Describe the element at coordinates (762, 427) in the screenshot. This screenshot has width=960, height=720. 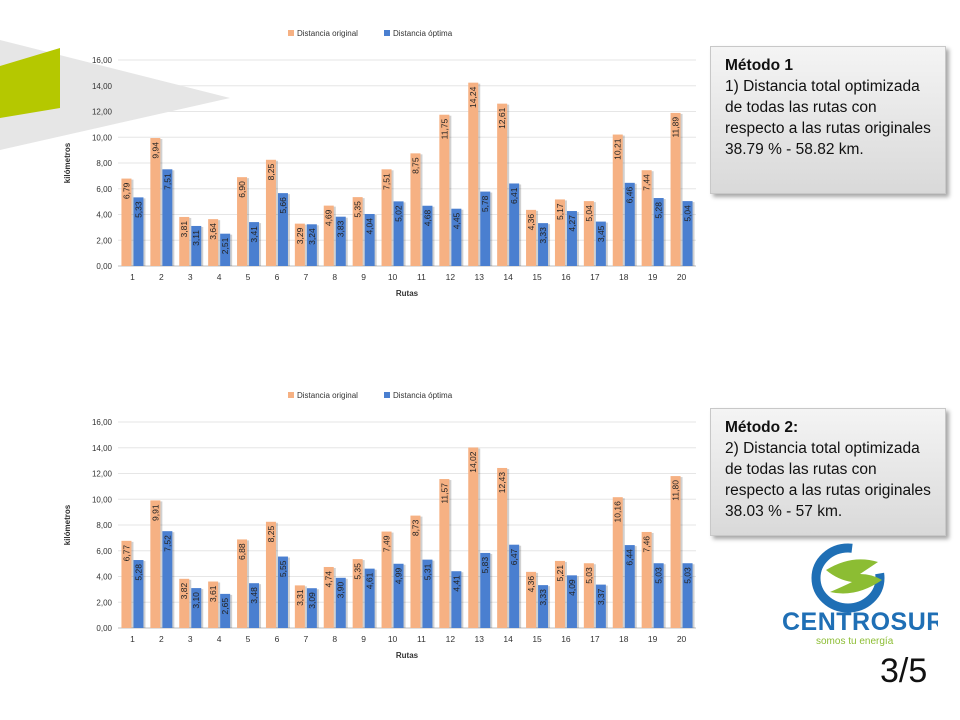
I see `method-2-title: Método 2:` at that location.